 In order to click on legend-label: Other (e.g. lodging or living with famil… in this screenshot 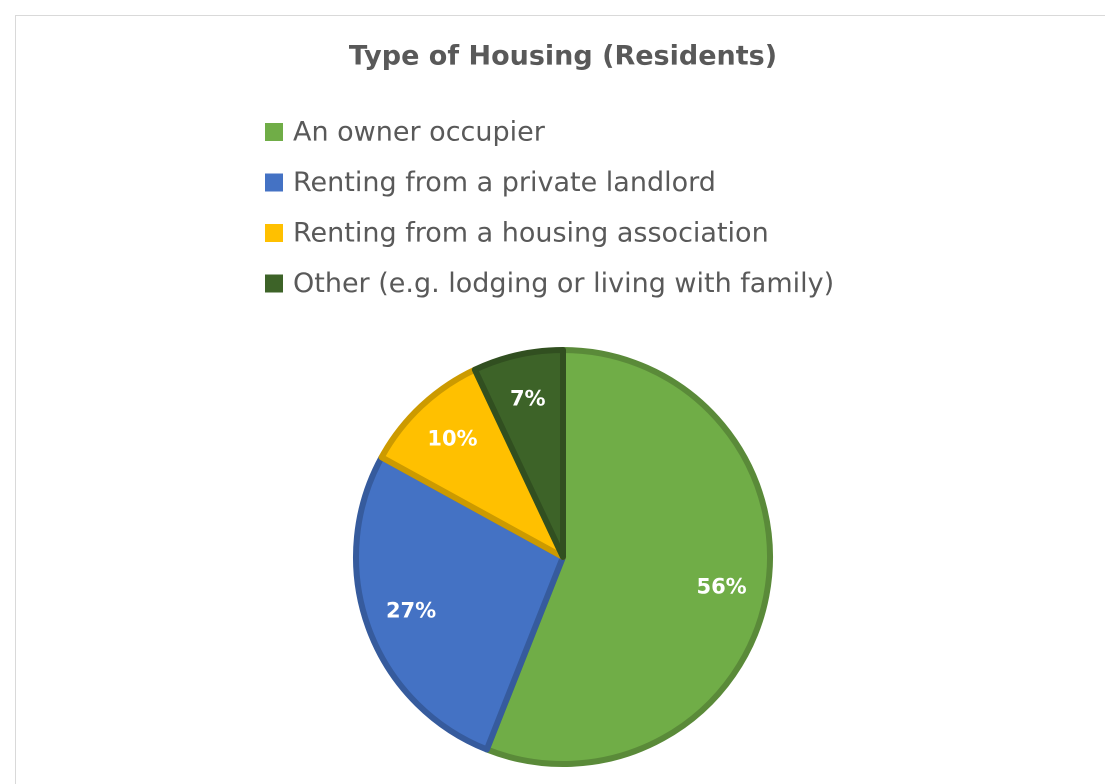, I will do `click(563, 283)`.